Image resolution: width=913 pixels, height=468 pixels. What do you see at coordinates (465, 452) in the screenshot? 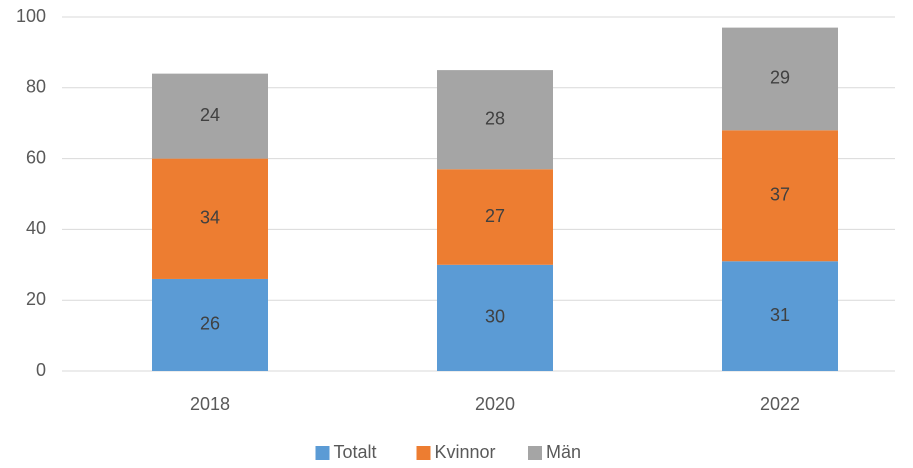
I see `legend-label: Kvinnor` at bounding box center [465, 452].